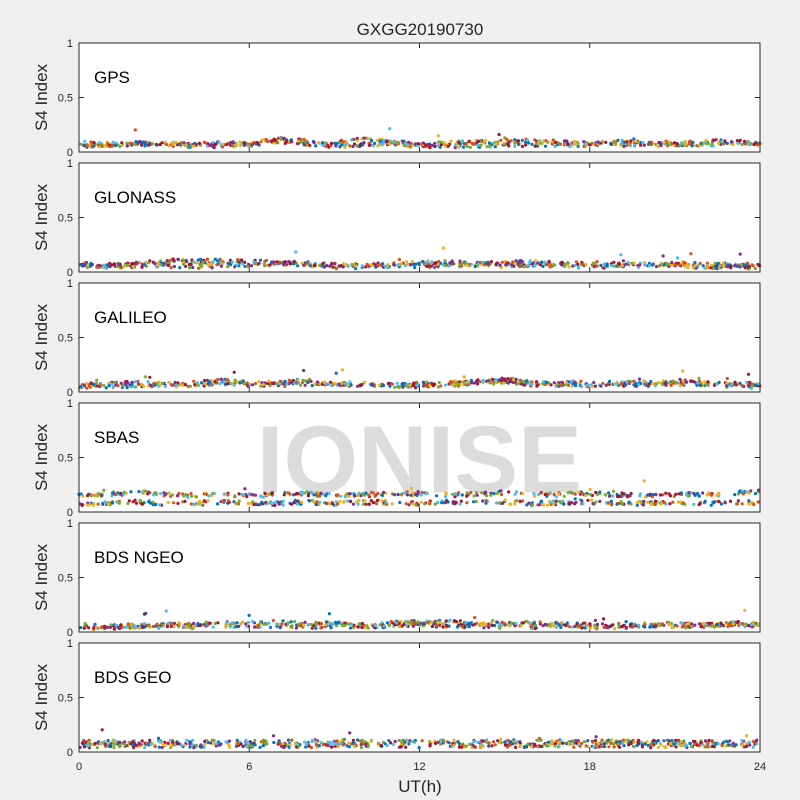 The width and height of the screenshot is (800, 800). What do you see at coordinates (419, 577) in the screenshot?
I see `panel-frame` at bounding box center [419, 577].